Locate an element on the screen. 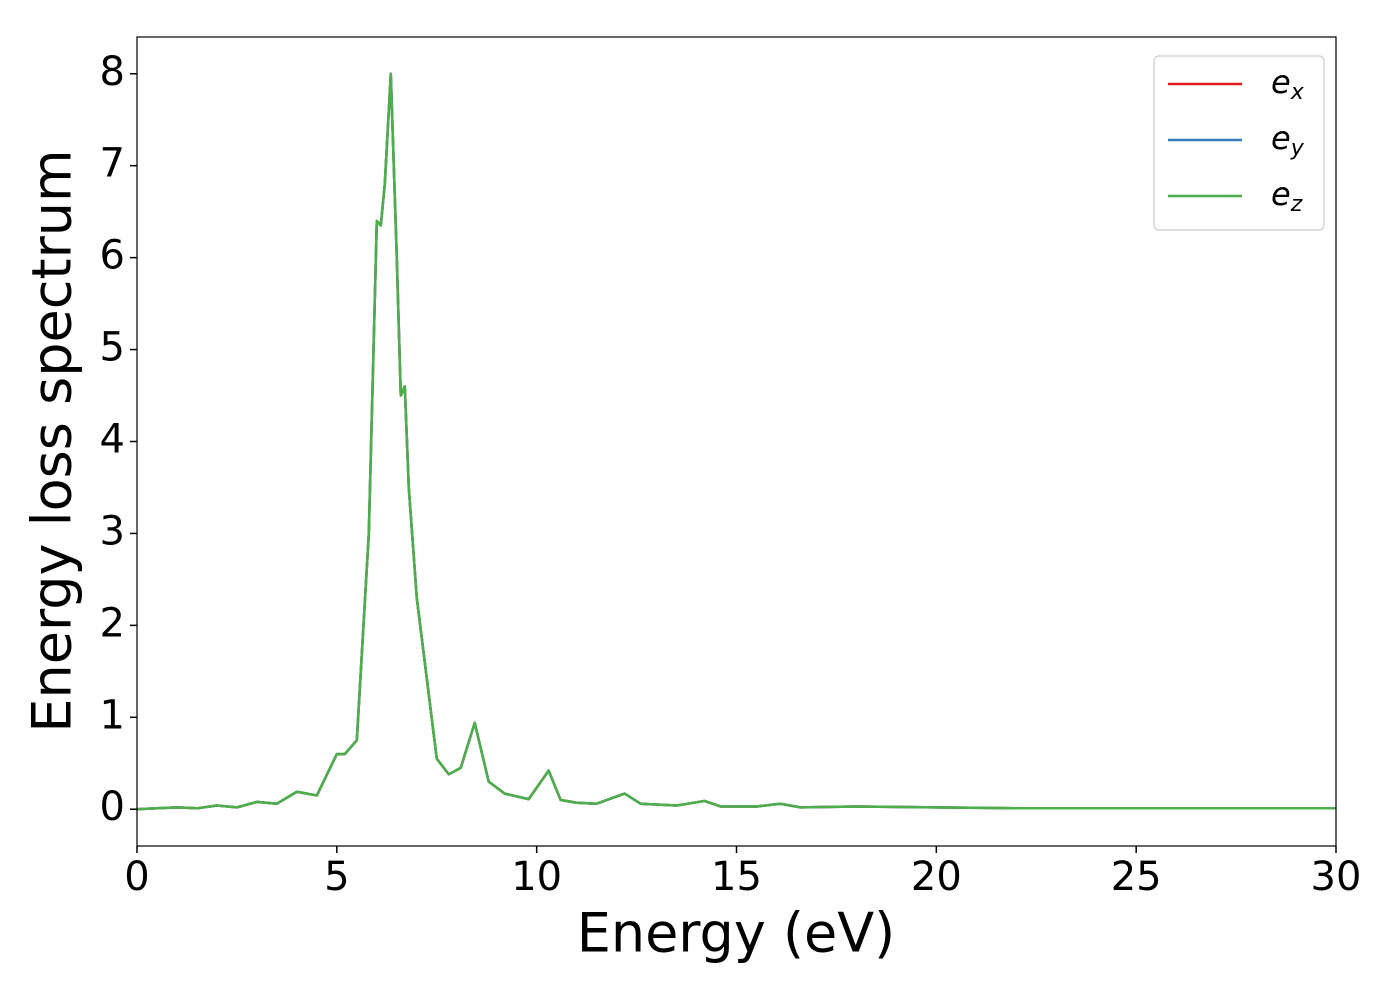  y-tick-label: 2 is located at coordinates (112, 623).